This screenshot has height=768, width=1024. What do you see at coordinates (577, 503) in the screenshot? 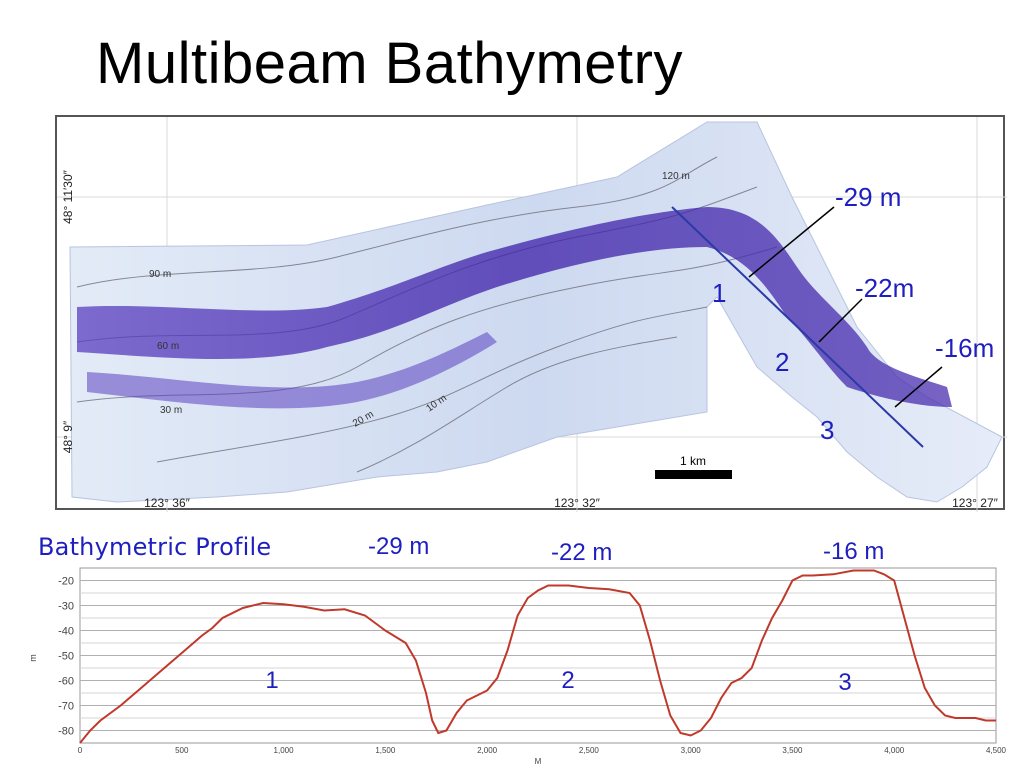
I see `lon-label-center: 123° 32″` at bounding box center [577, 503].